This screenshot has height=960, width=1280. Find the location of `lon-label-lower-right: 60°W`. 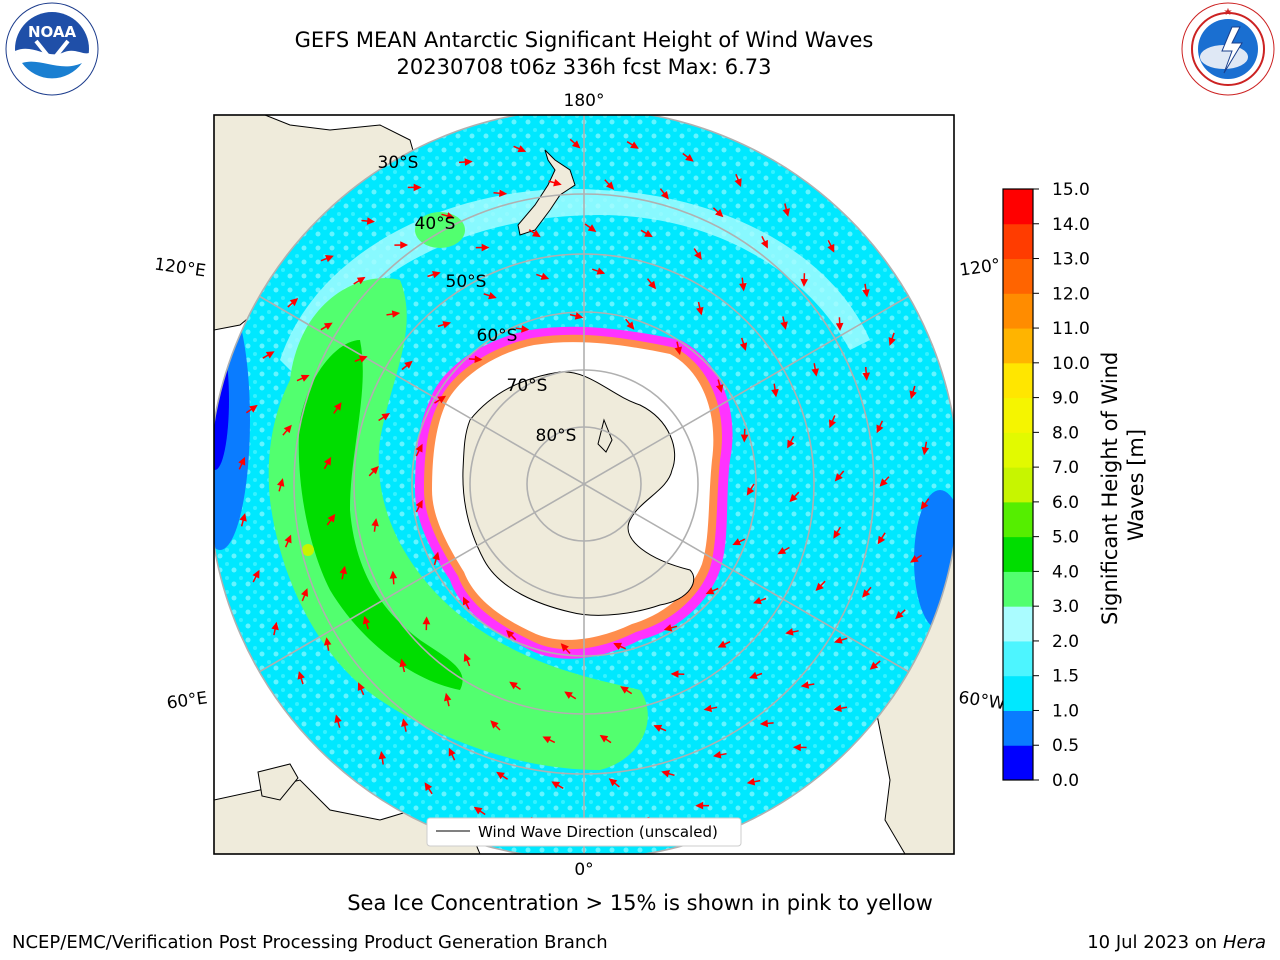

lon-label-lower-right: 60°W is located at coordinates (981, 701).